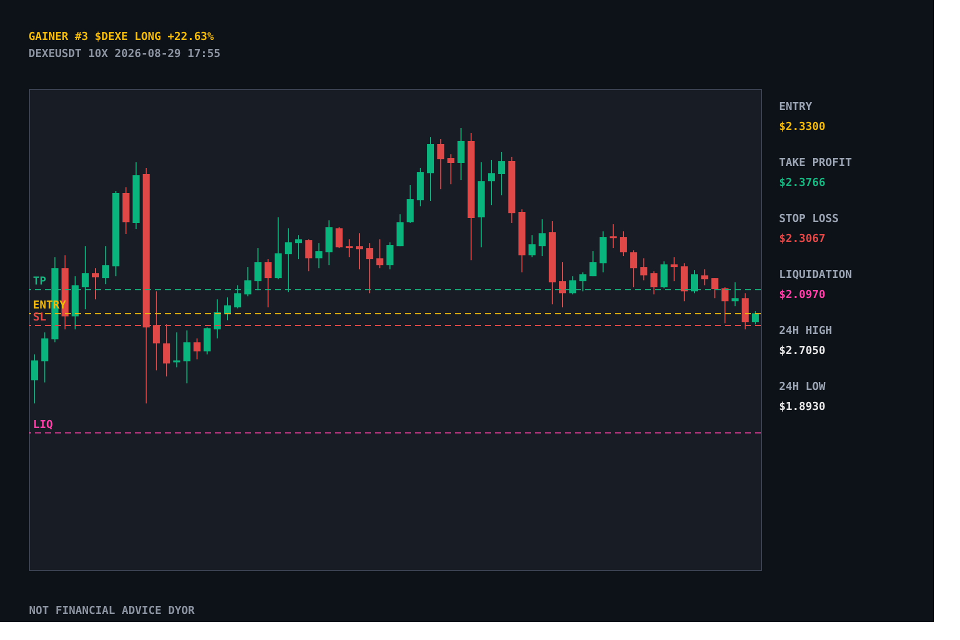 The image size is (960, 640). What do you see at coordinates (124, 53) in the screenshot?
I see `chart-subtitle: DEXEUSDT 10X 2026-08-29 17:55` at bounding box center [124, 53].